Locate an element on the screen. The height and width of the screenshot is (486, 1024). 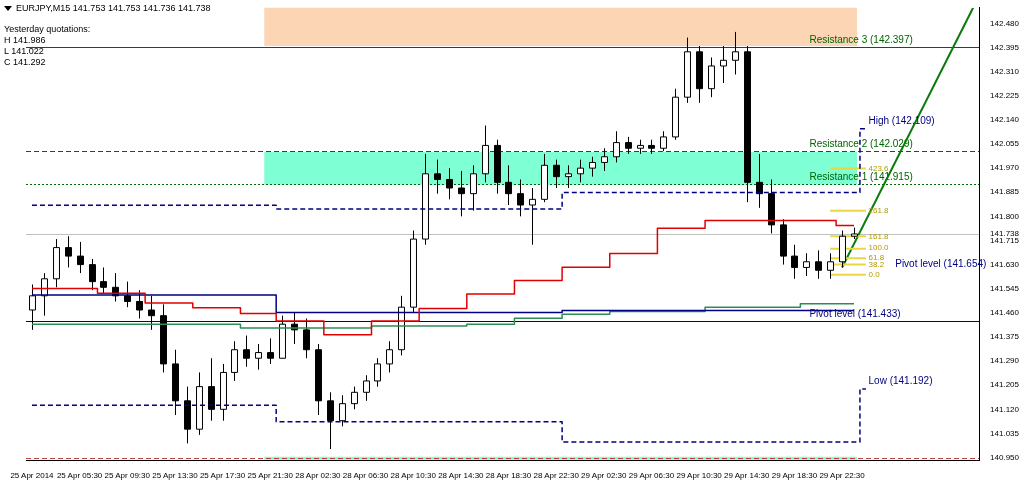
x-tick-label: 29 Apr 02:30 is located at coordinates (604, 476).